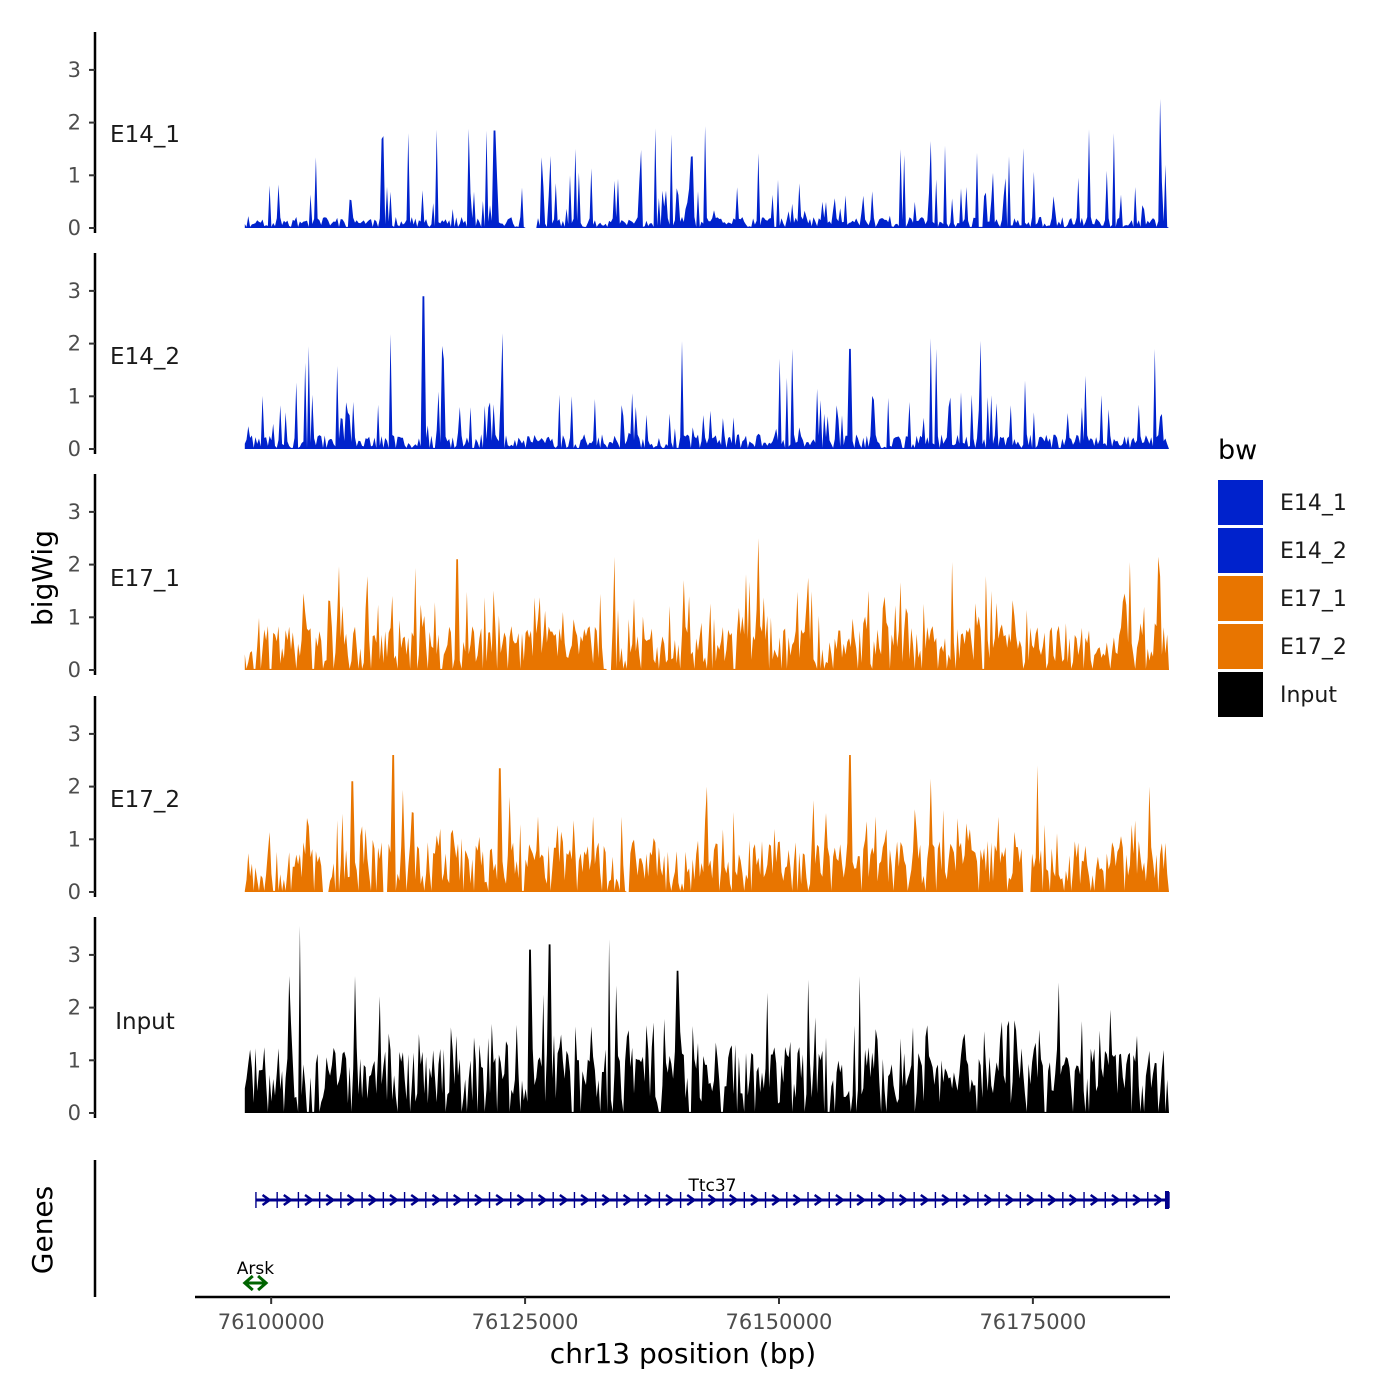 The height and width of the screenshot is (1400, 1400). Describe the element at coordinates (74, 839) in the screenshot. I see `y-tick-label-3-1: 1` at that location.